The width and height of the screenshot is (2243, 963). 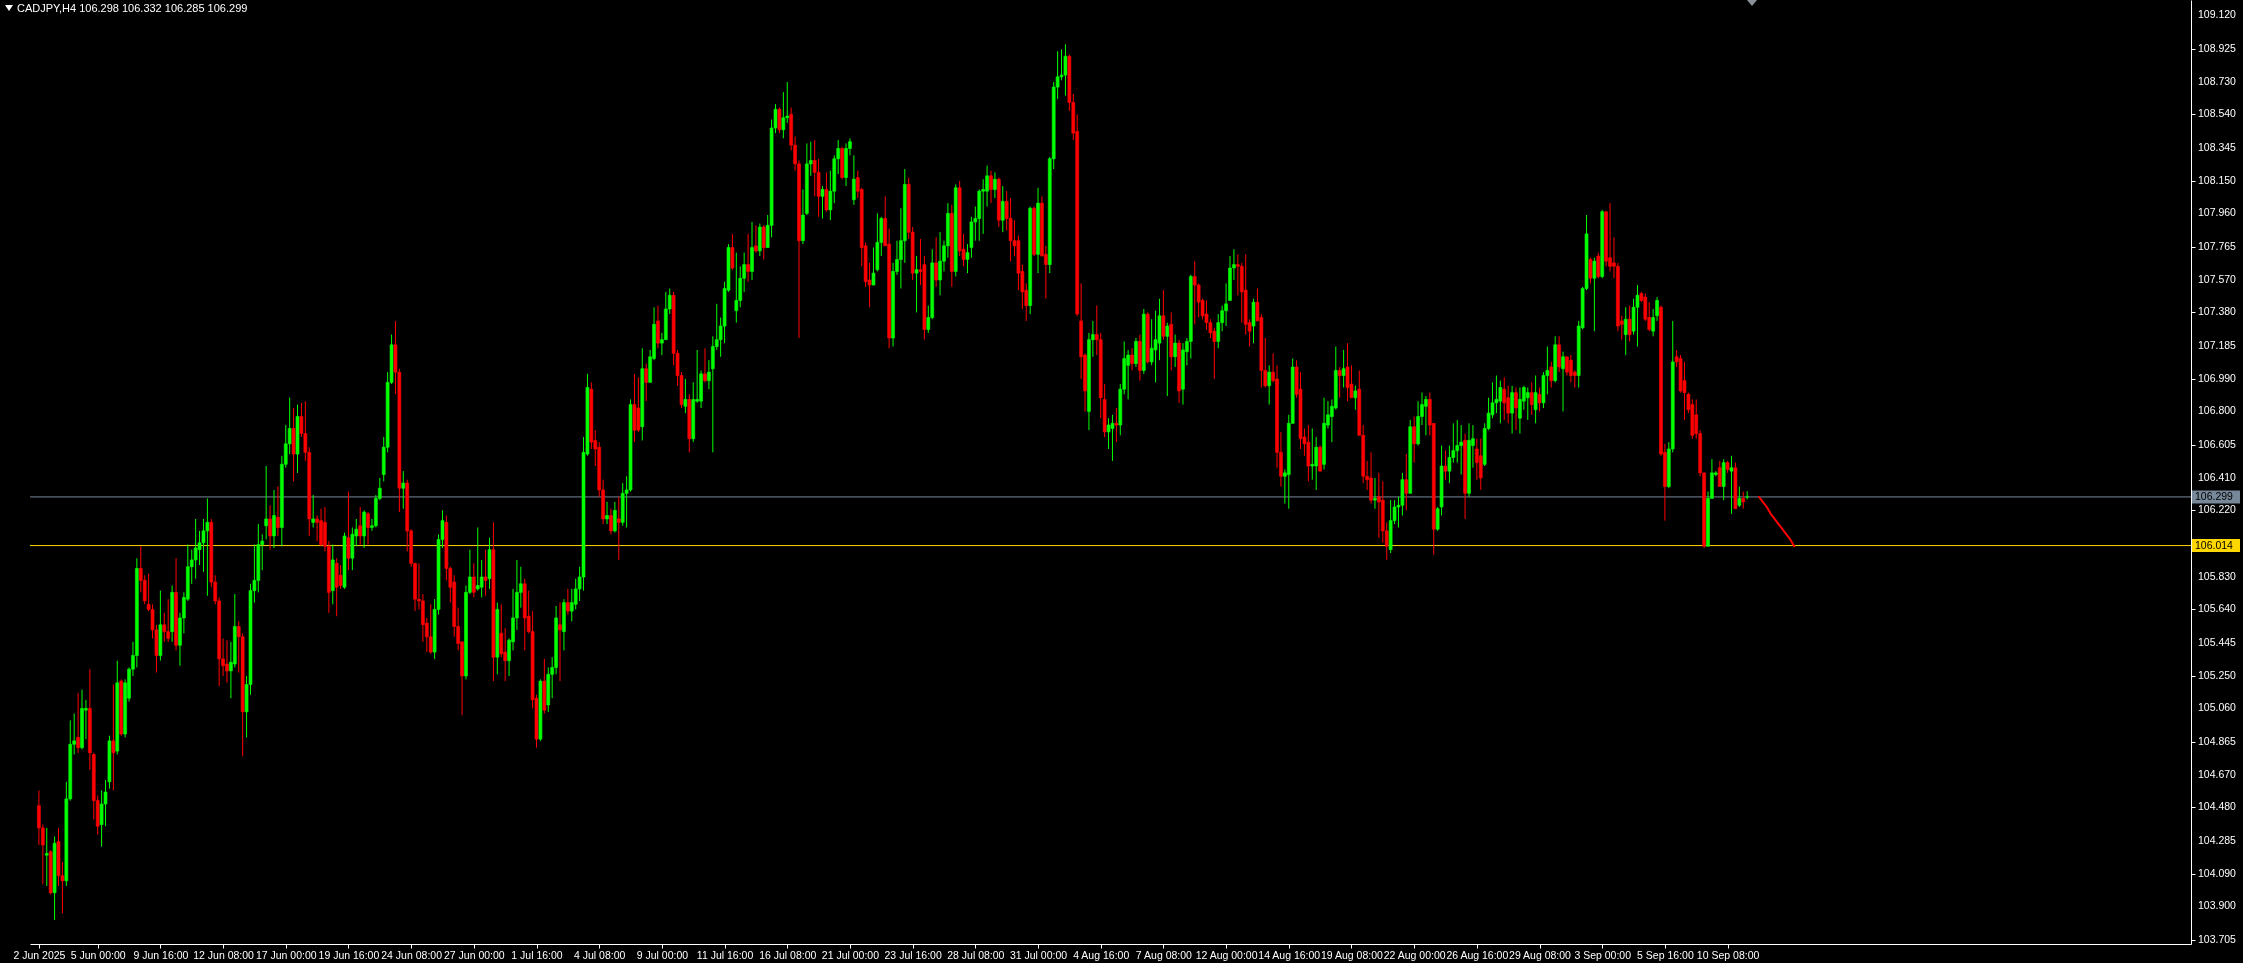 What do you see at coordinates (2214, 495) in the screenshot?
I see `ref-line-label: 106.299` at bounding box center [2214, 495].